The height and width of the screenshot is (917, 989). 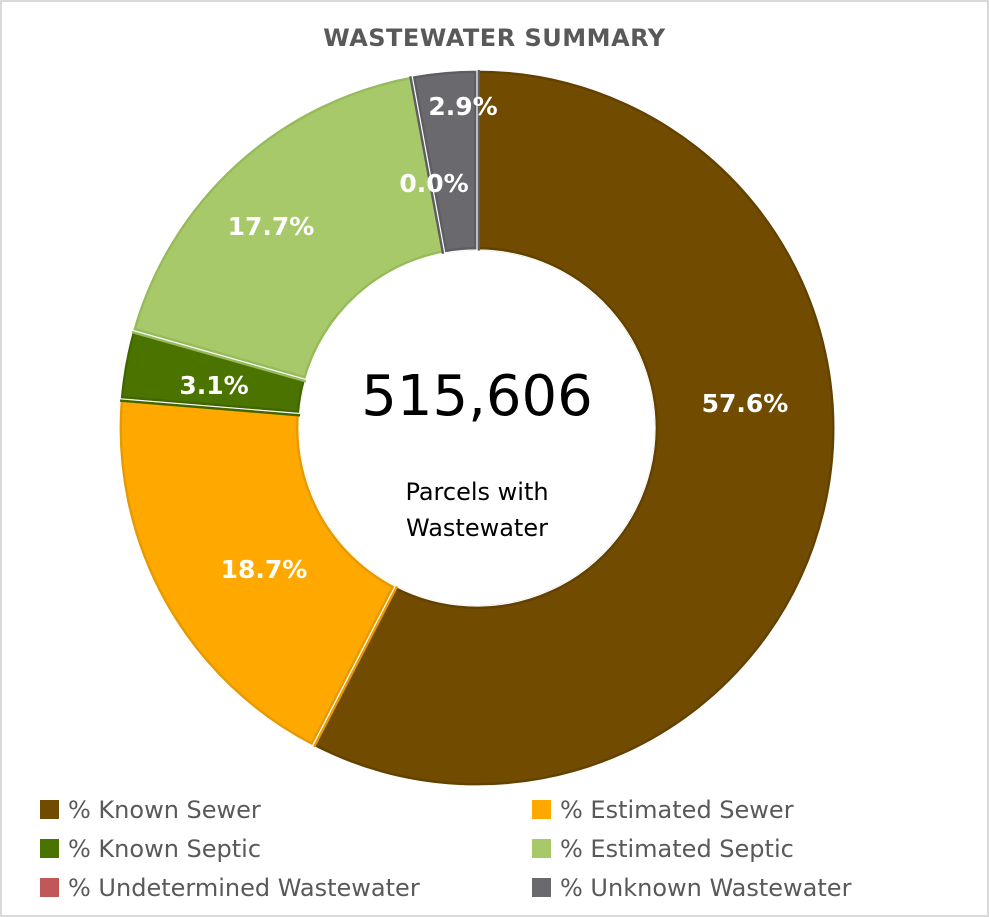 I want to click on legend-label: % Known Sewer, so click(x=164, y=809).